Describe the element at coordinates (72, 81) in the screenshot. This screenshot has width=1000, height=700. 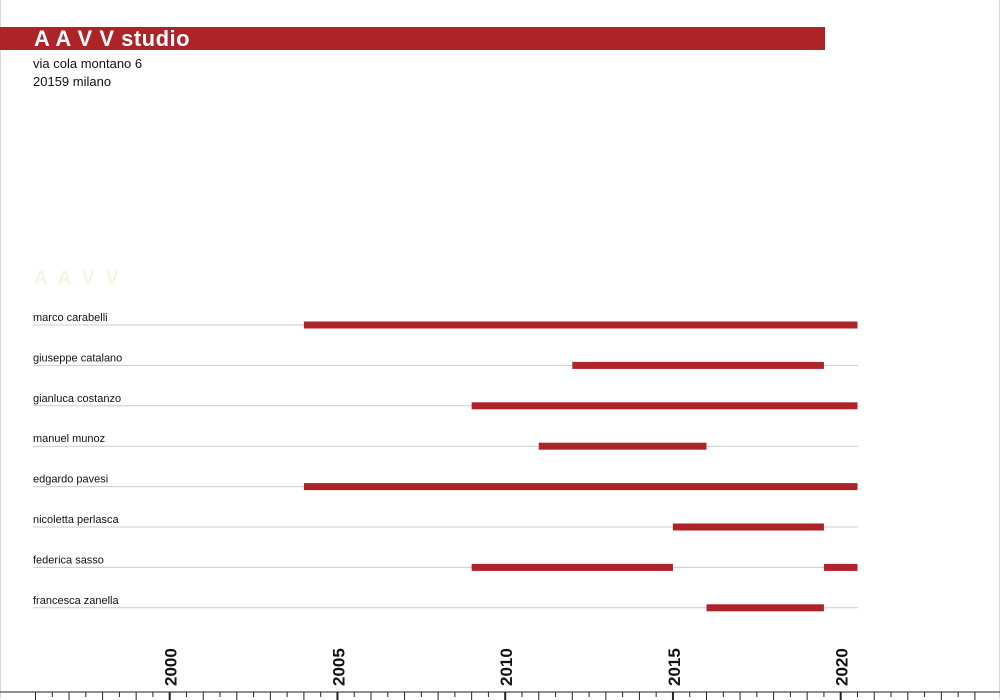
I see `address-city: 20159 milano` at that location.